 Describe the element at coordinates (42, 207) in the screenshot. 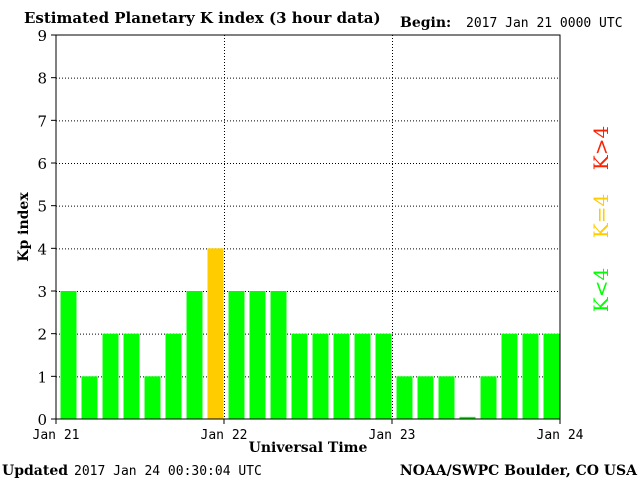

I see `y-tick-label: 5` at that location.